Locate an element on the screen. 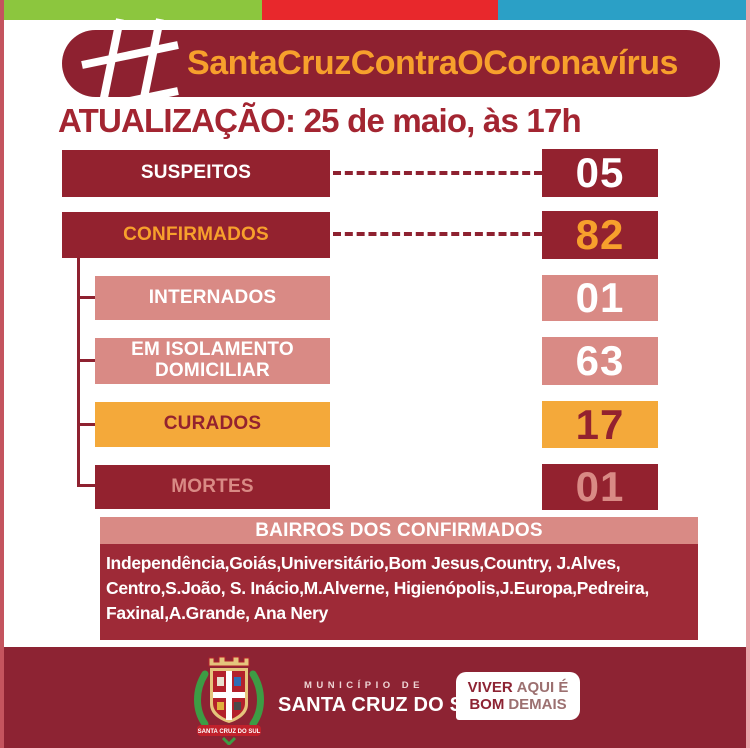  bairros-line-3: Faxinal,A.Grande, Ana Nery is located at coordinates (217, 612).